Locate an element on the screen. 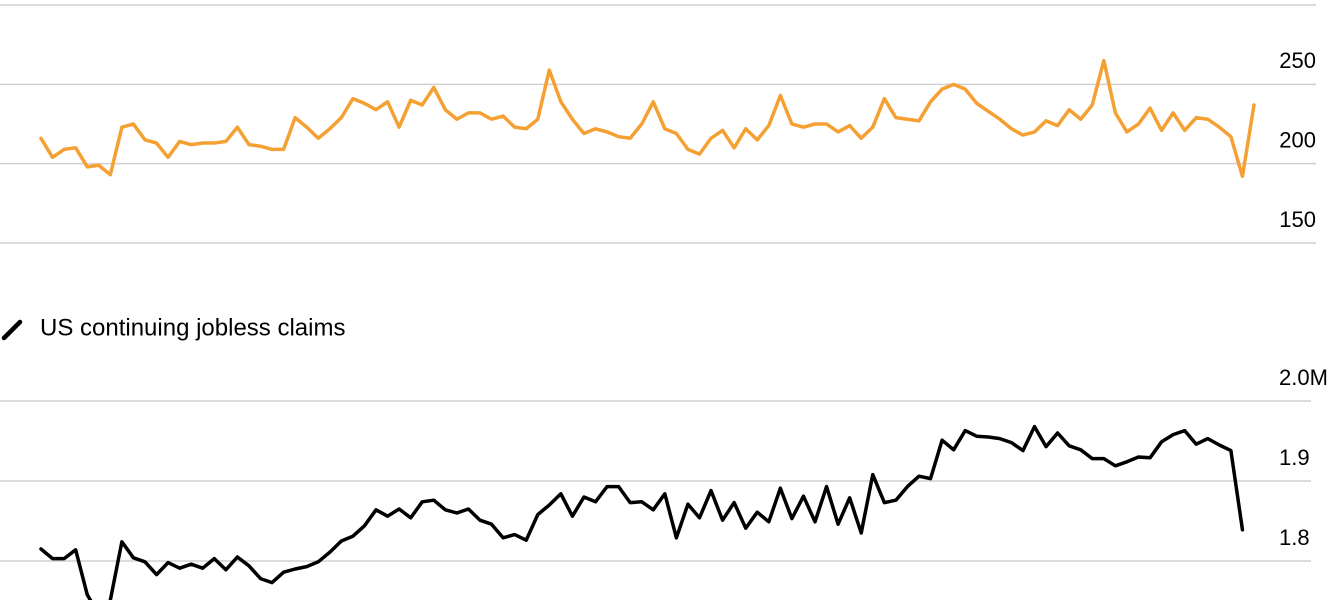  y-tick-label: 250 is located at coordinates (1297, 60).